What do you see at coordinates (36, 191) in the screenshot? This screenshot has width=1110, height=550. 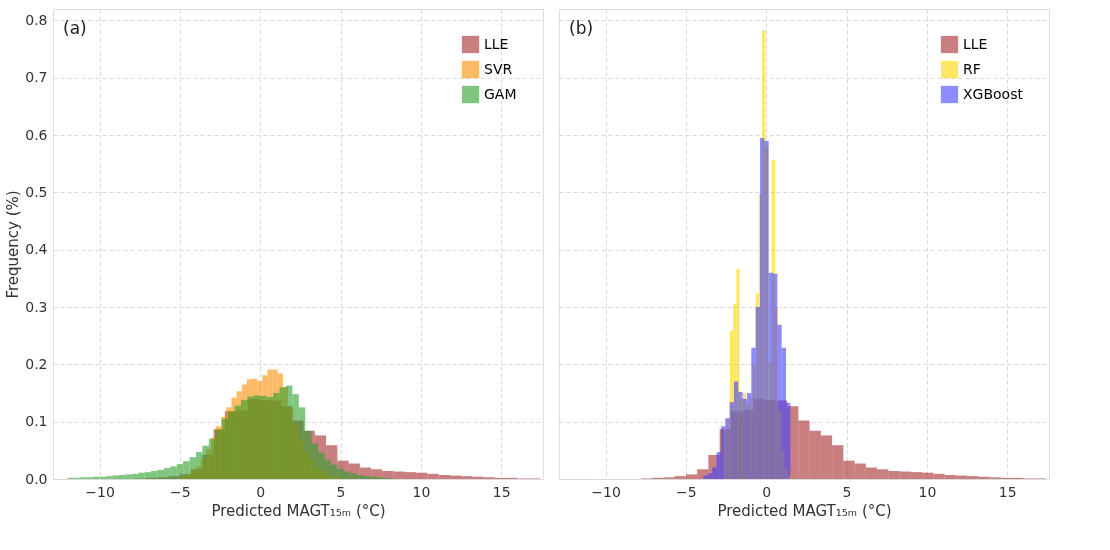 I see `y-tick-label: 0.5` at bounding box center [36, 191].